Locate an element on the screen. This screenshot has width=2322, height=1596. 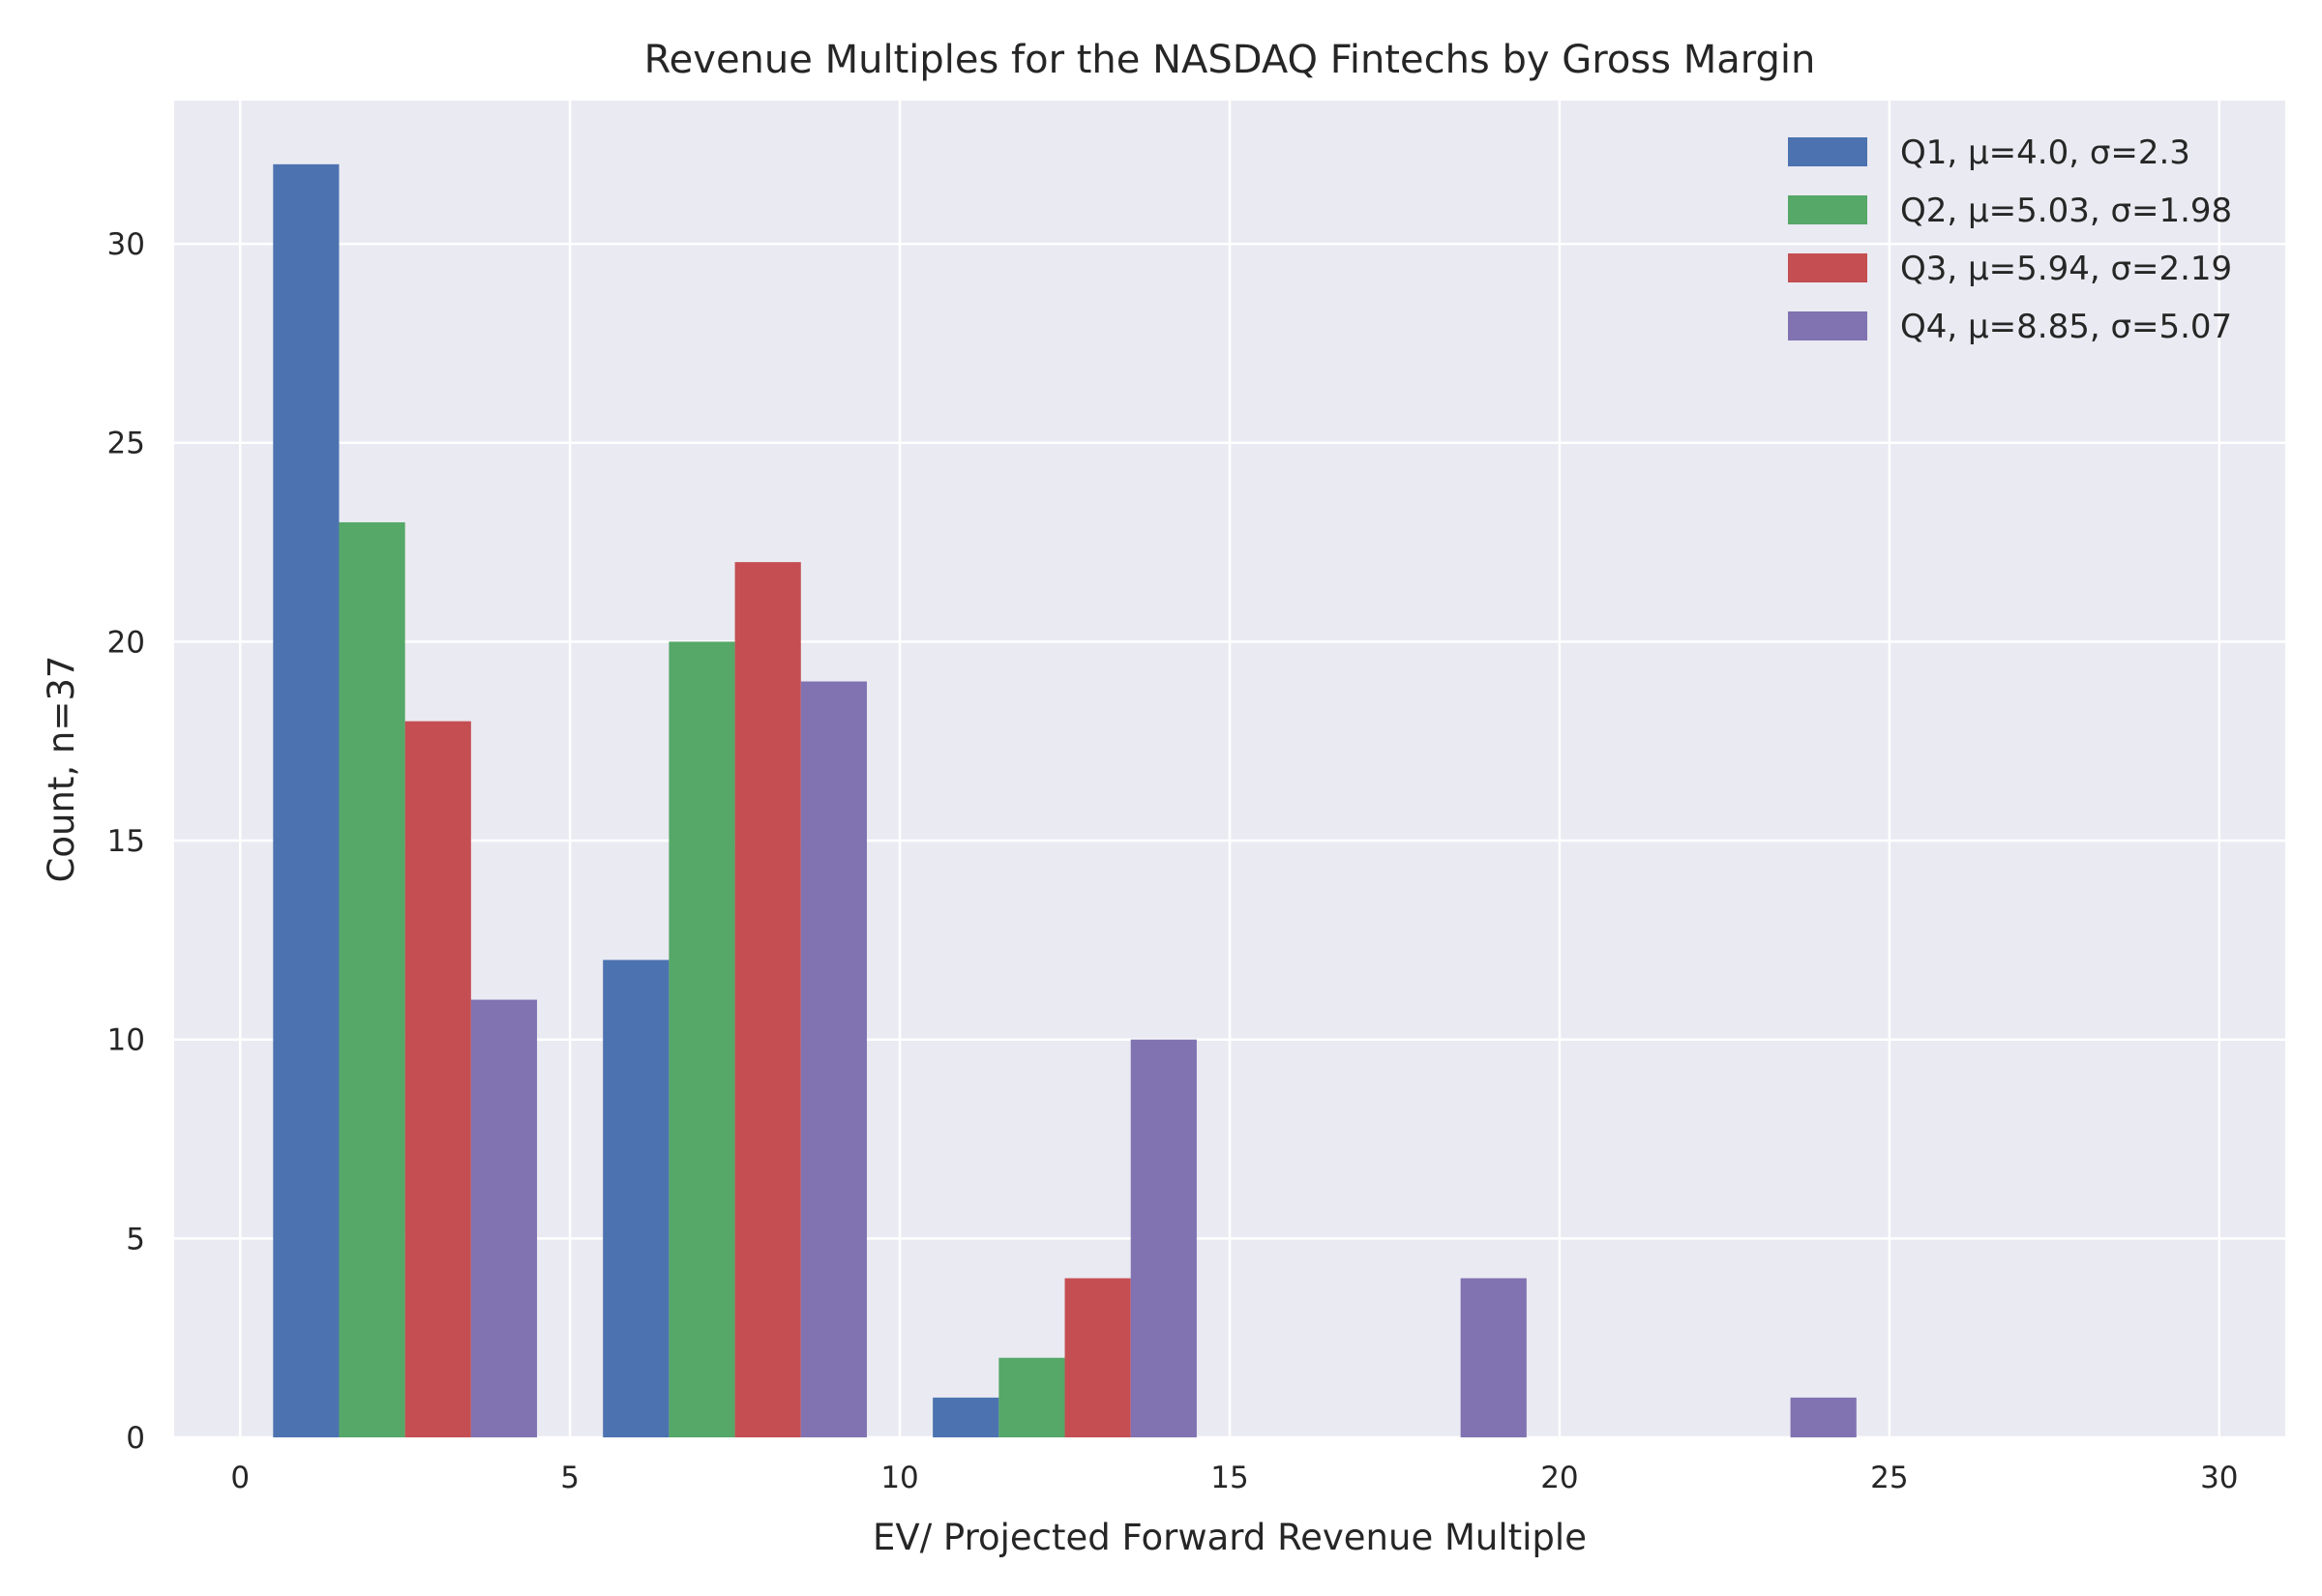
y-axis-ticks: 0 5 10 15 20 25 30 is located at coordinates (126, 841).